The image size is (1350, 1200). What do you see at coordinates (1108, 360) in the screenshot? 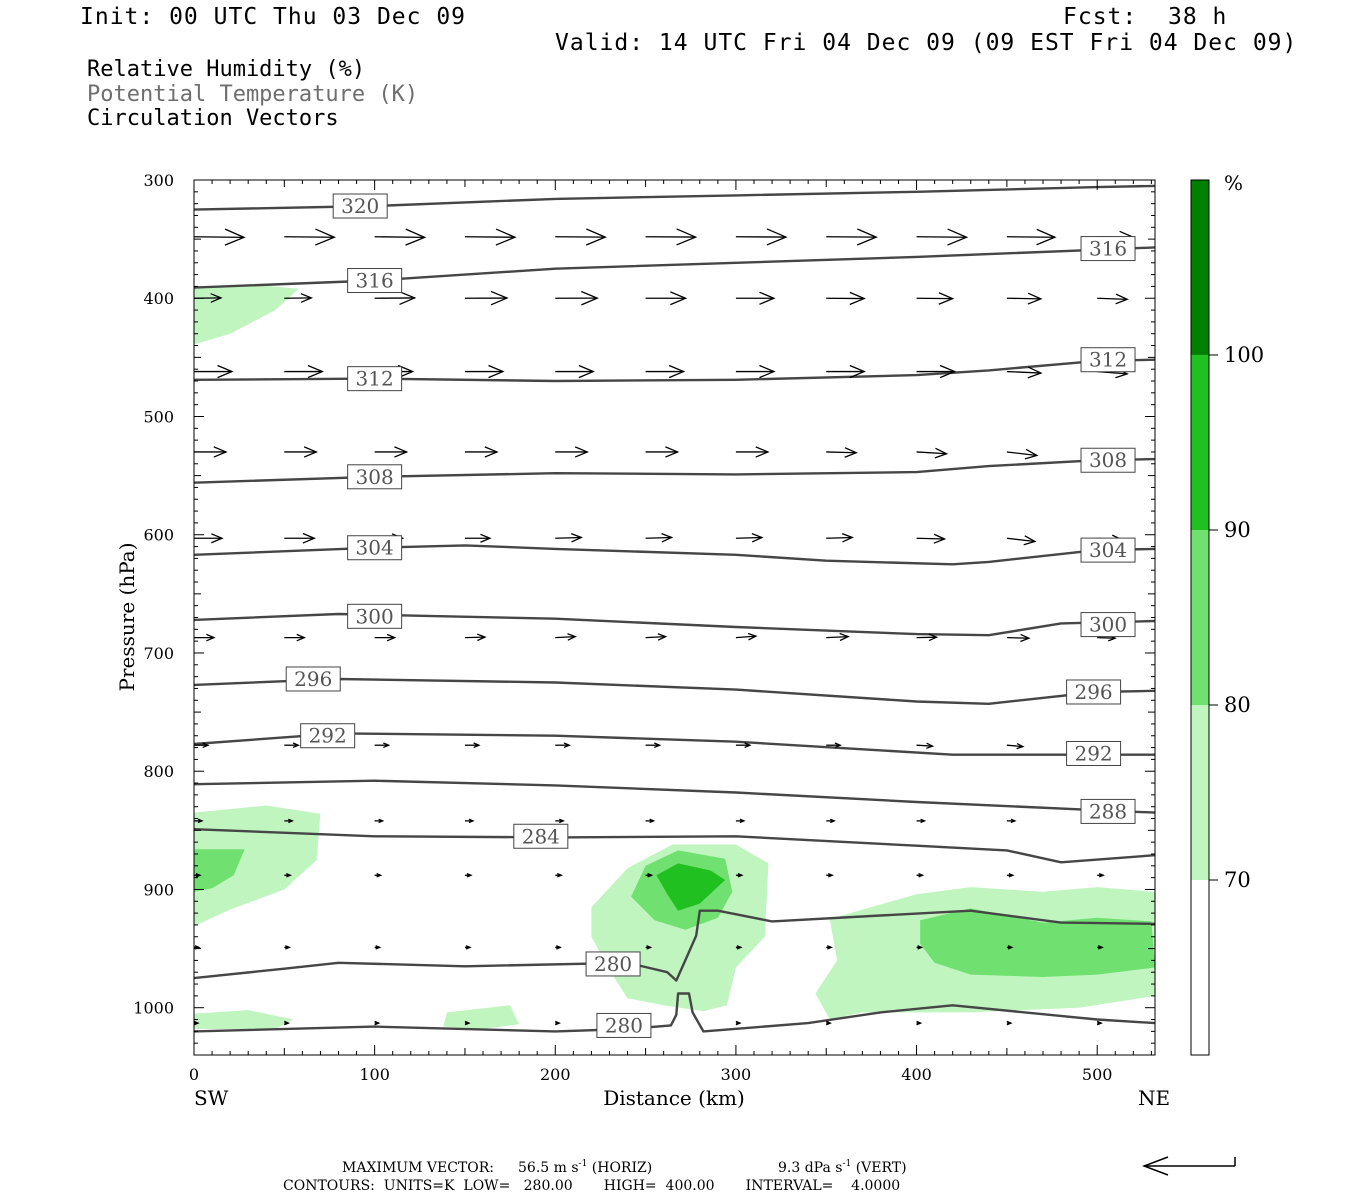
I see `svg-text: 312` at bounding box center [1108, 360].